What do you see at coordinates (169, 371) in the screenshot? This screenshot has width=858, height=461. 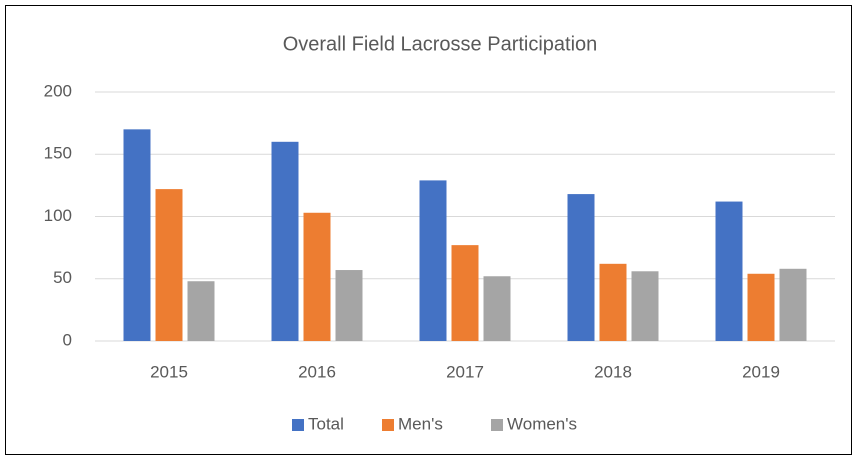 I see `x-tick-label: 2015` at bounding box center [169, 371].